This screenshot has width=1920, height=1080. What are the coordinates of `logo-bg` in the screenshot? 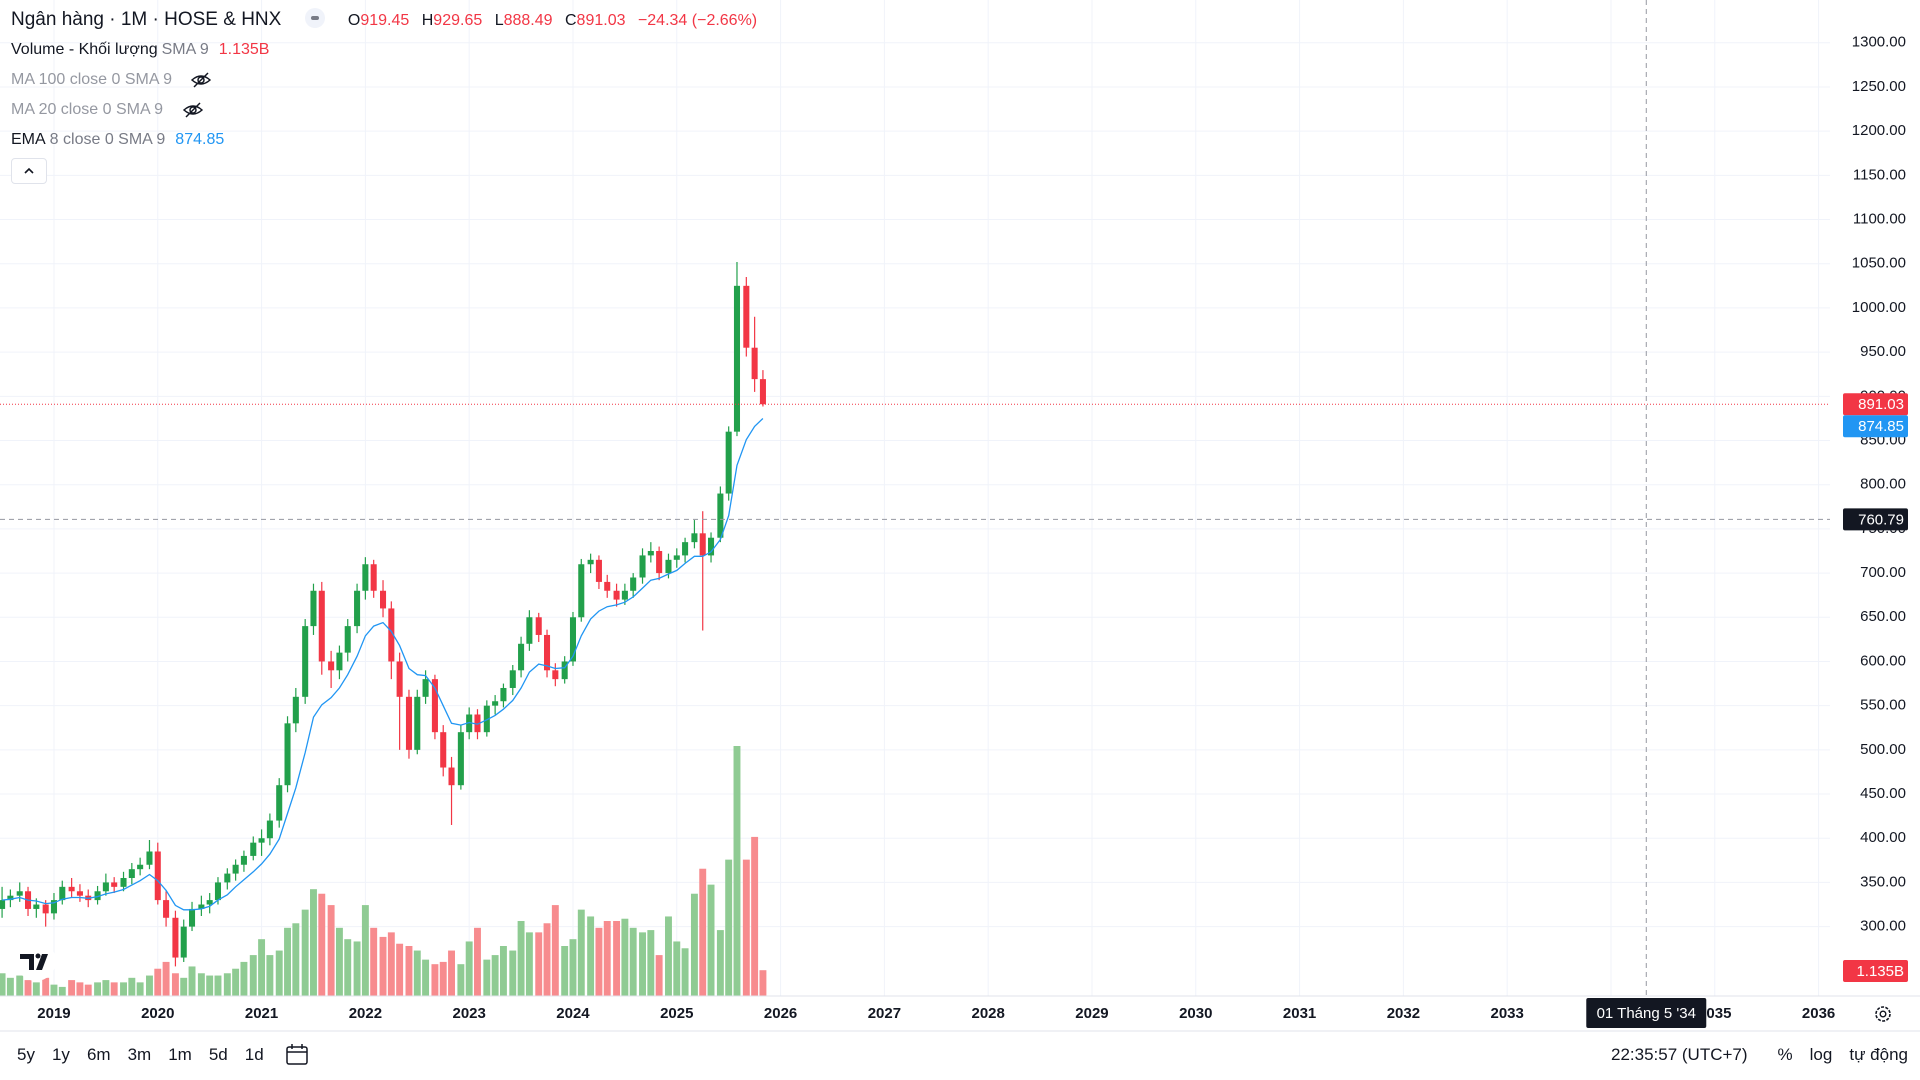 It's located at (36, 961).